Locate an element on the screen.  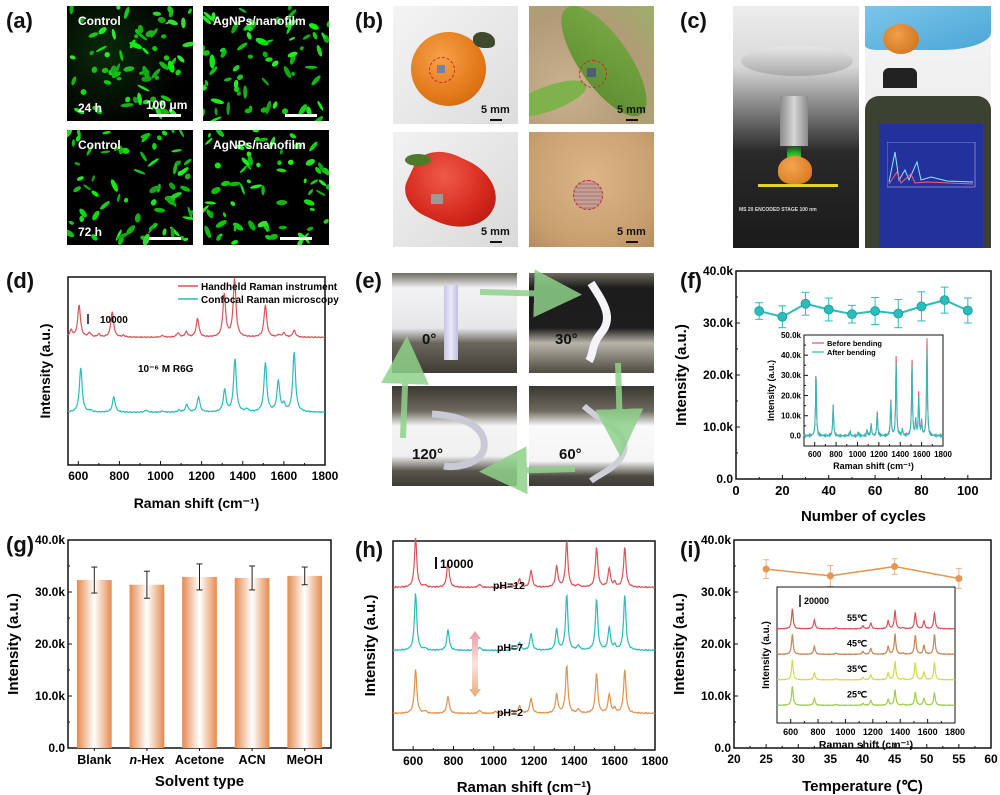
y-tick-label: 10.0k is located at coordinates (50, 696).